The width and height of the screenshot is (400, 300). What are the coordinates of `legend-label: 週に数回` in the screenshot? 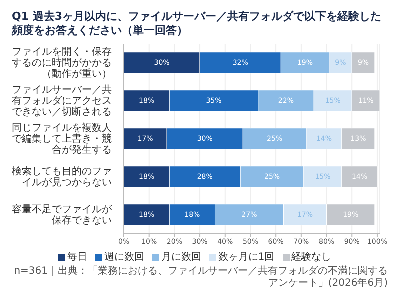 It's located at (124, 257).